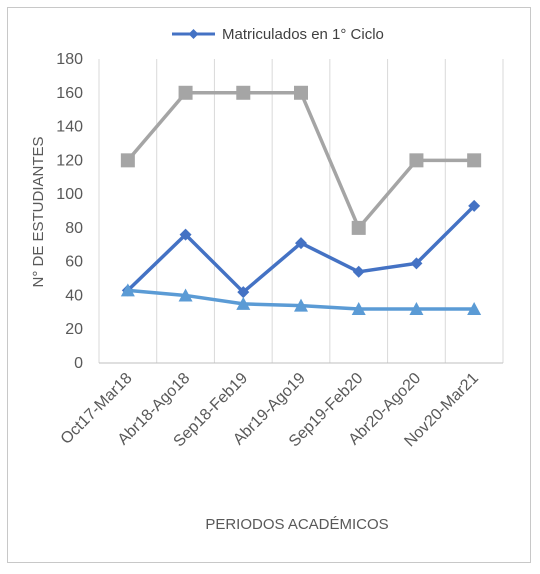 The width and height of the screenshot is (540, 574). Describe the element at coordinates (69, 127) in the screenshot. I see `y-tick-label: 140` at that location.